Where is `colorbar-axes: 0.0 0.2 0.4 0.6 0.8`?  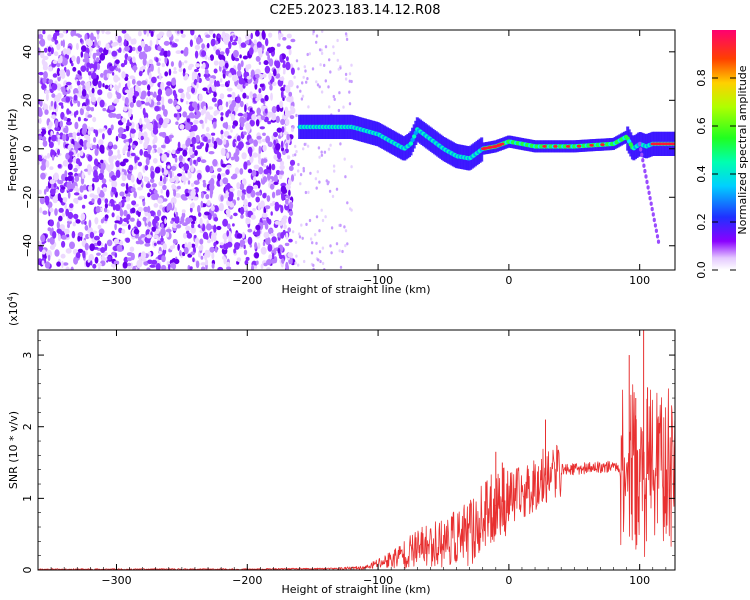
colorbar-axes: 0.0 0.2 0.4 0.6 0.8 is located at coordinates (715, 174).